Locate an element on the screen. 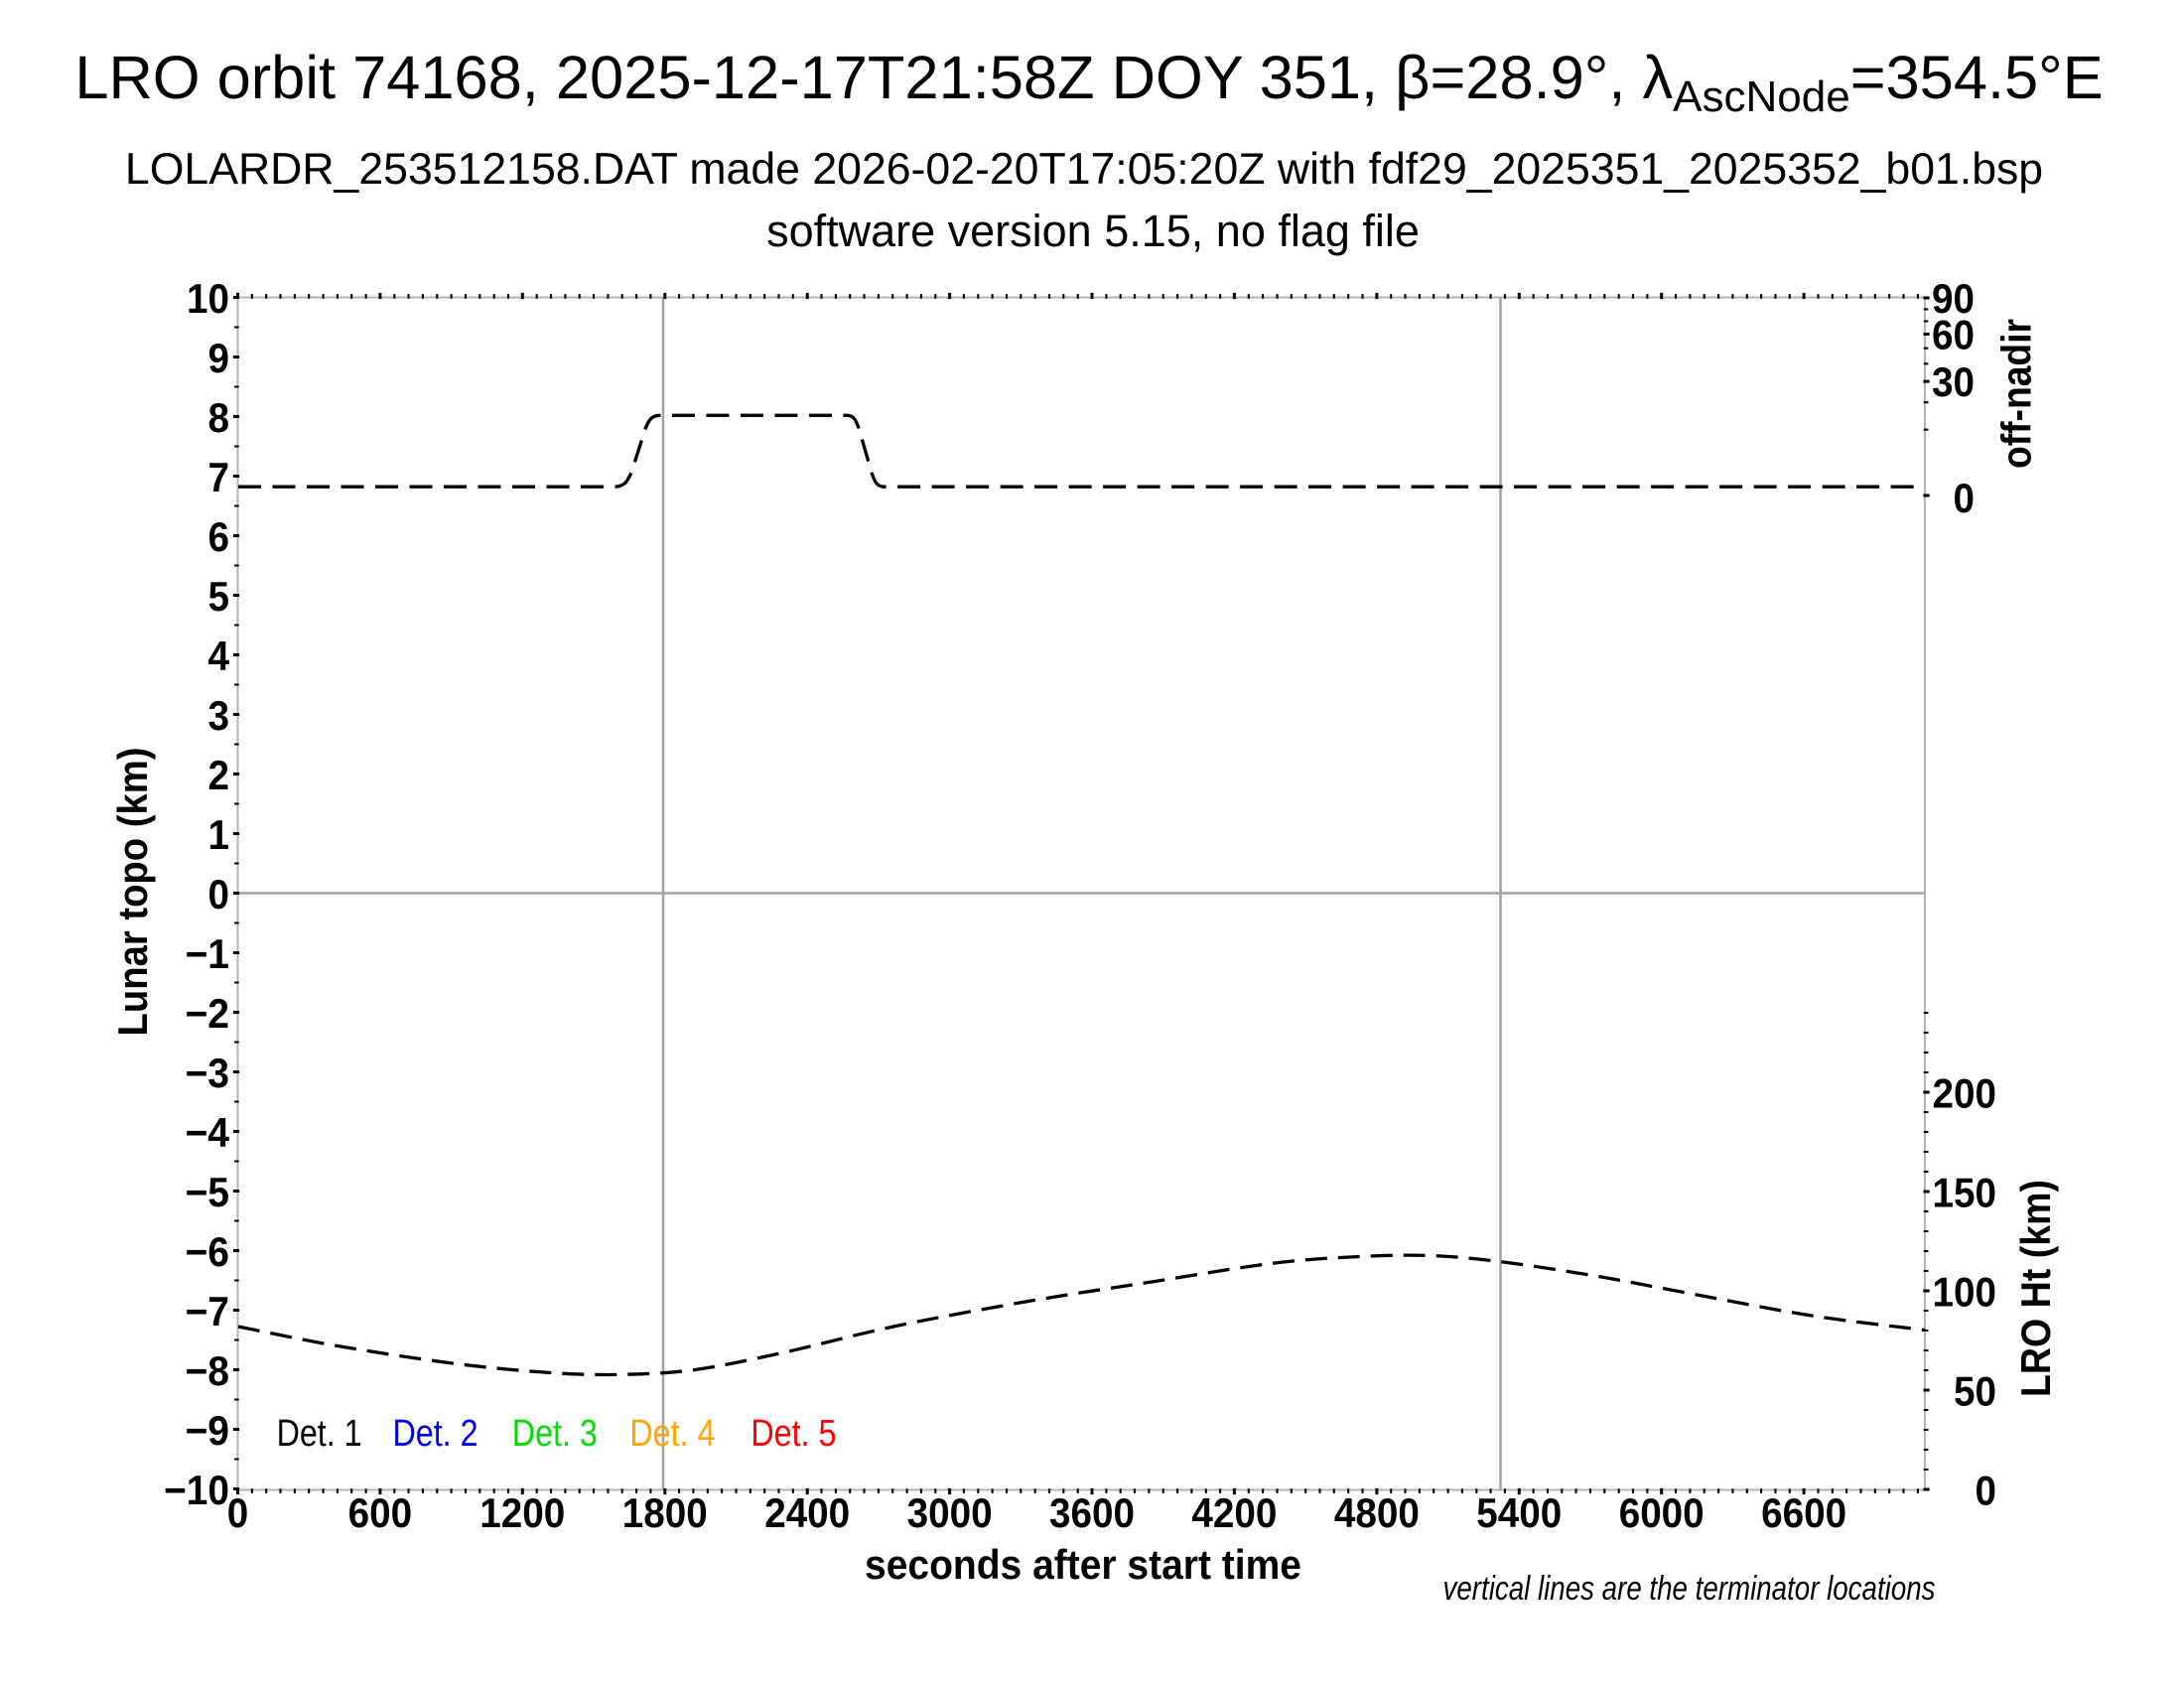 The height and width of the screenshot is (1688, 2184). svg-text: off-nadir is located at coordinates (2016, 394).